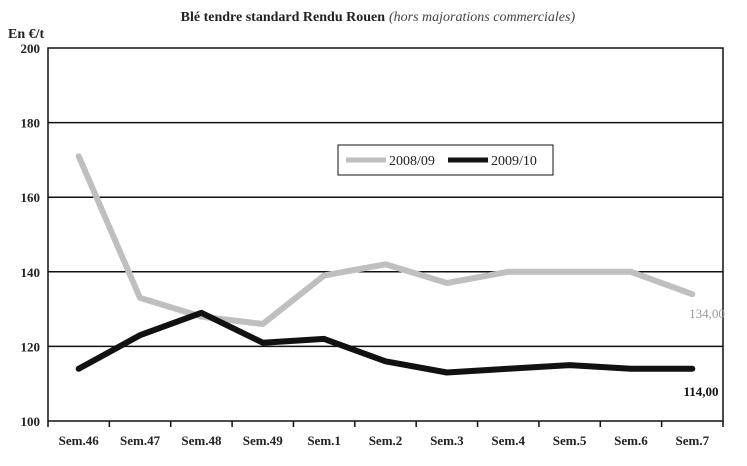  I want to click on chart-title: Blé tendre standard Rendu Rouen, so click(283, 17).